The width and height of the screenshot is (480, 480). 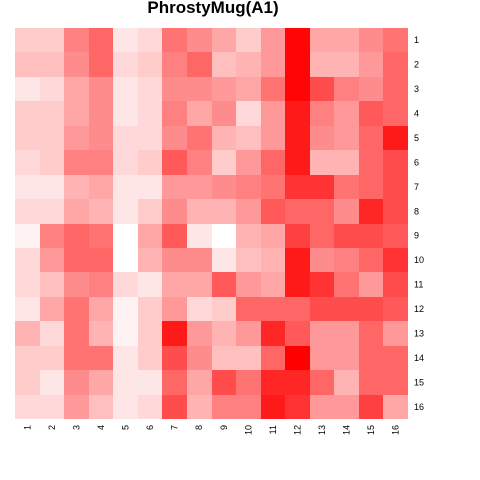 What do you see at coordinates (248, 260) in the screenshot?
I see `heatmap-cell-r10-c10` at bounding box center [248, 260].